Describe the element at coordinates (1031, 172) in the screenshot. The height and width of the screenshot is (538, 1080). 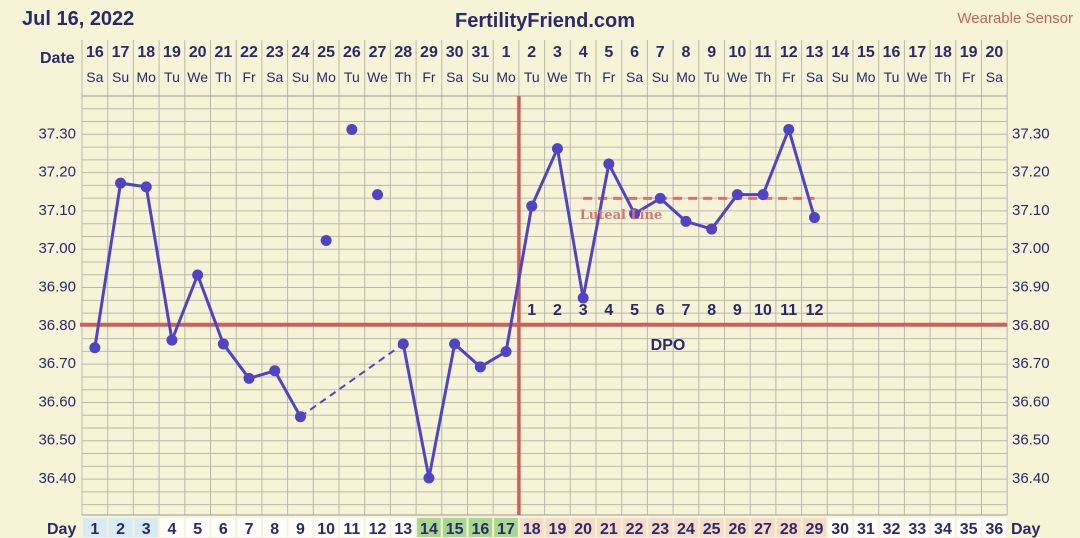
I see `y-tick-label-right: 37.20` at that location.